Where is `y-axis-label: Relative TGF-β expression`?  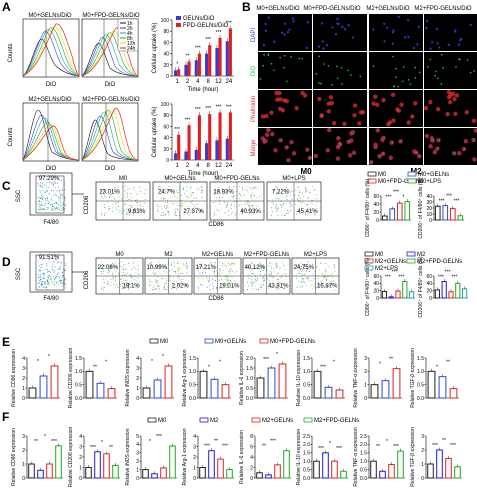 y-axis-label: Relative TGF-β expression is located at coordinates (413, 378).